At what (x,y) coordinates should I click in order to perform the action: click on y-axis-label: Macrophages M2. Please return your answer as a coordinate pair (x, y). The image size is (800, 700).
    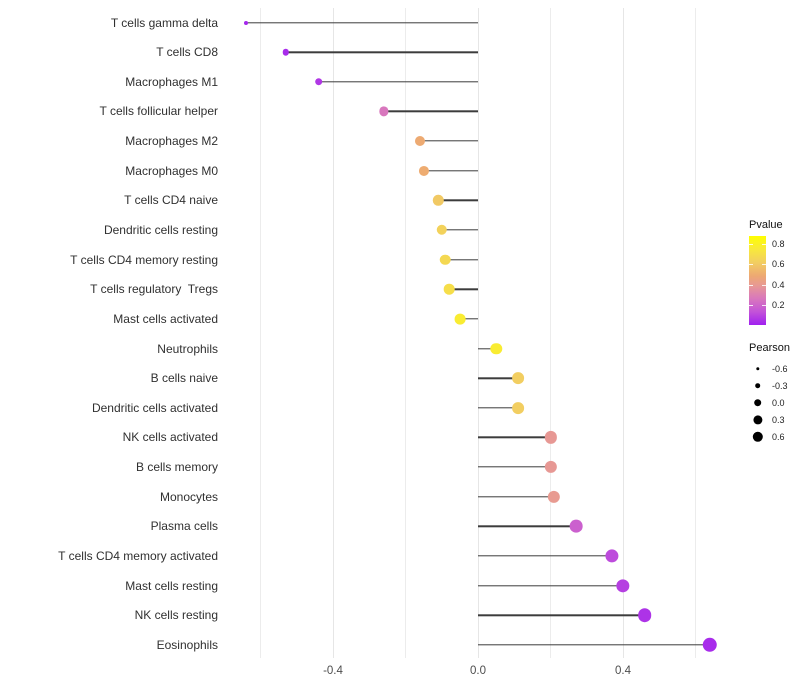
    Looking at the image, I should click on (171, 141).